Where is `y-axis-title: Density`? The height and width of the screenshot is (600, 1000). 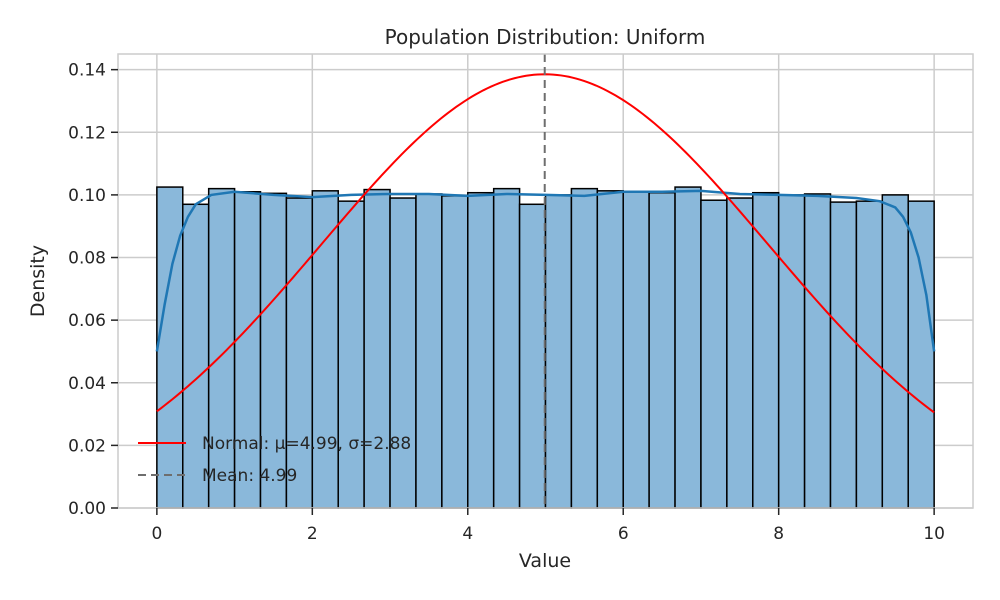
y-axis-title: Density is located at coordinates (38, 281).